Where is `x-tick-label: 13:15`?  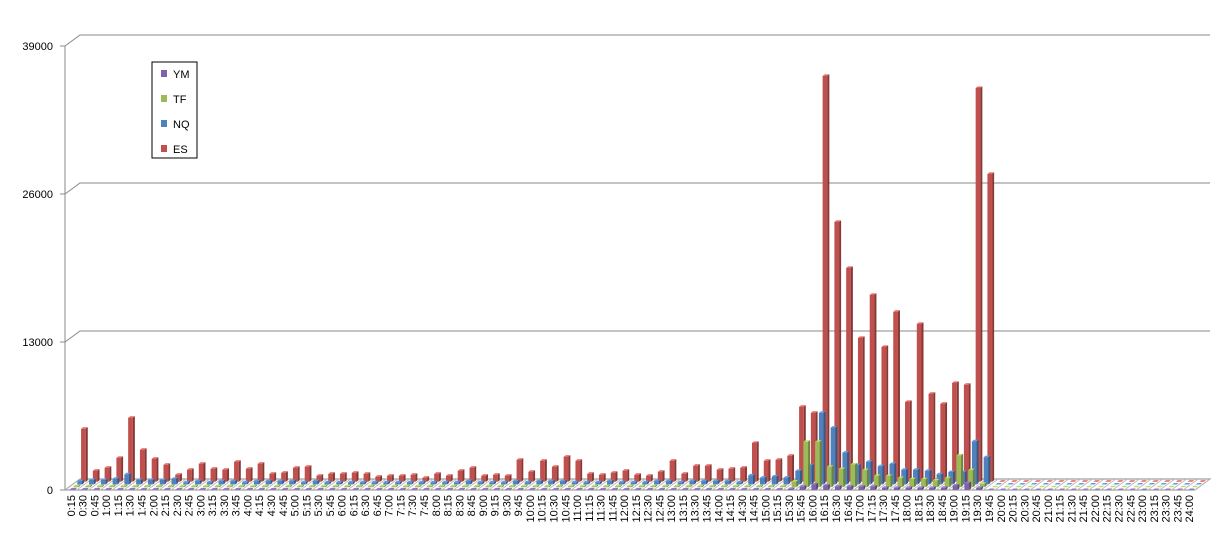 x-tick-label: 13:15 is located at coordinates (684, 509).